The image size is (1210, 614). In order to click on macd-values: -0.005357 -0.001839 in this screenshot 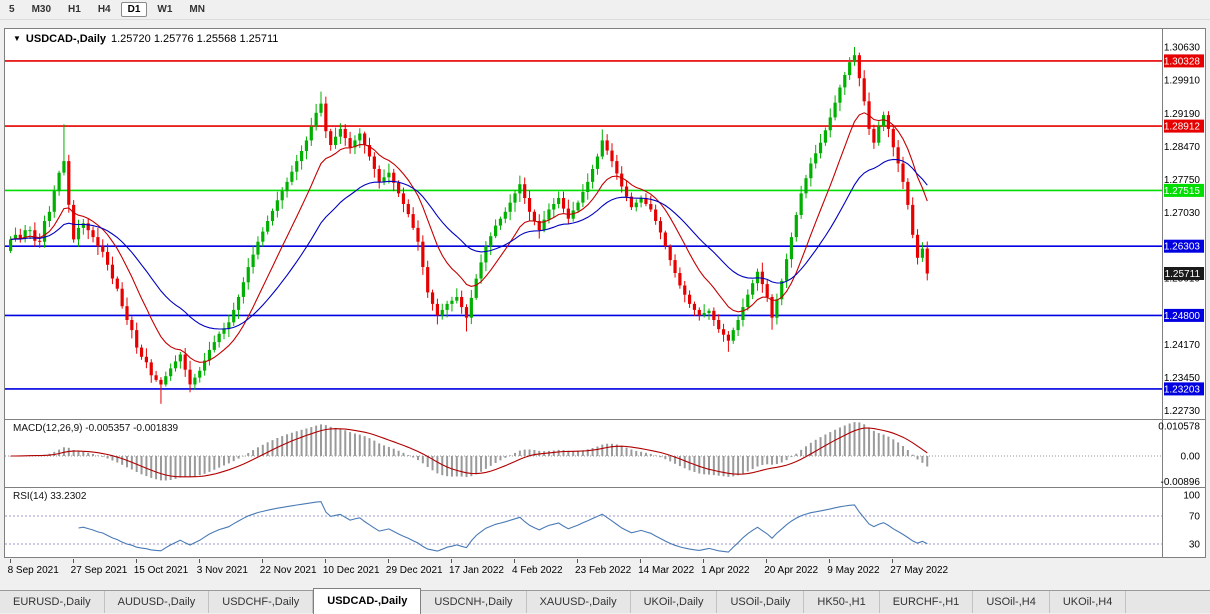, I will do `click(132, 428)`.